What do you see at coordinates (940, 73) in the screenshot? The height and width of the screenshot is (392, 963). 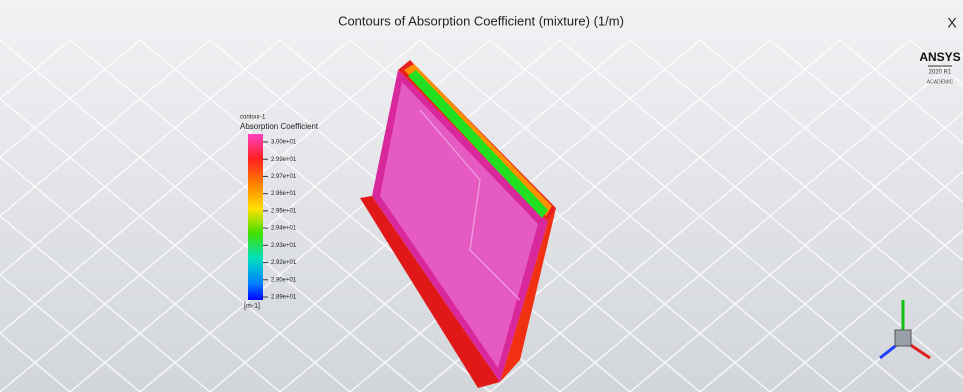 I see `logo-version: 2020 R1` at bounding box center [940, 73].